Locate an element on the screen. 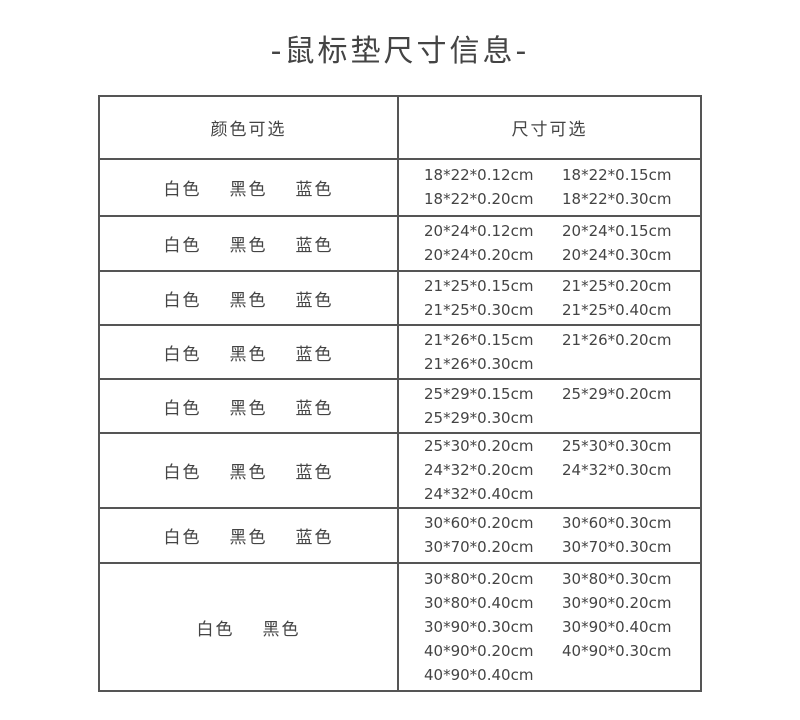 Image resolution: width=800 pixels, height=720 pixels. size-option: 21*26*0.20cm is located at coordinates (617, 339).